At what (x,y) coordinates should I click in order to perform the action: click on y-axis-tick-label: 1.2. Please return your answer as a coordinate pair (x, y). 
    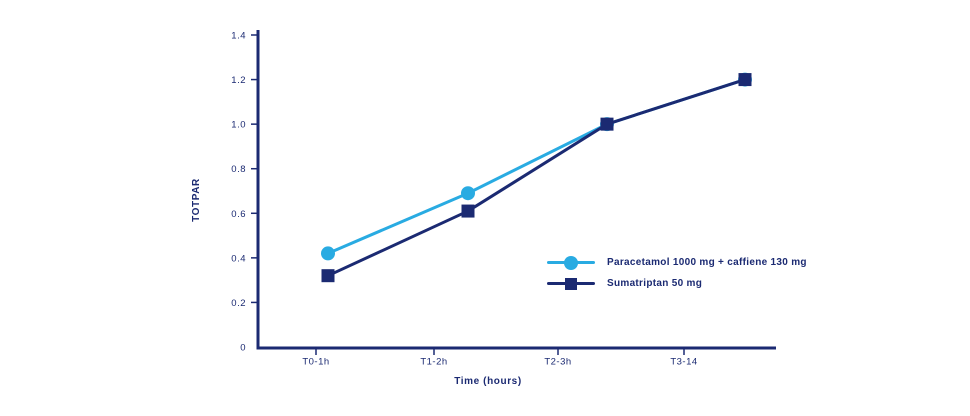
    Looking at the image, I should click on (238, 80).